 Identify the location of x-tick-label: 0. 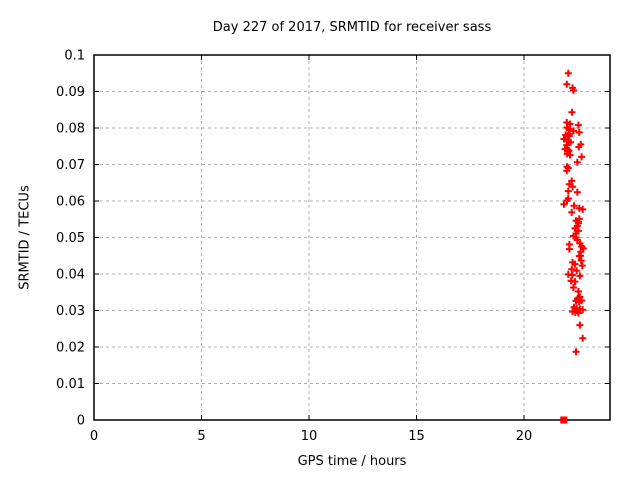
(94, 436).